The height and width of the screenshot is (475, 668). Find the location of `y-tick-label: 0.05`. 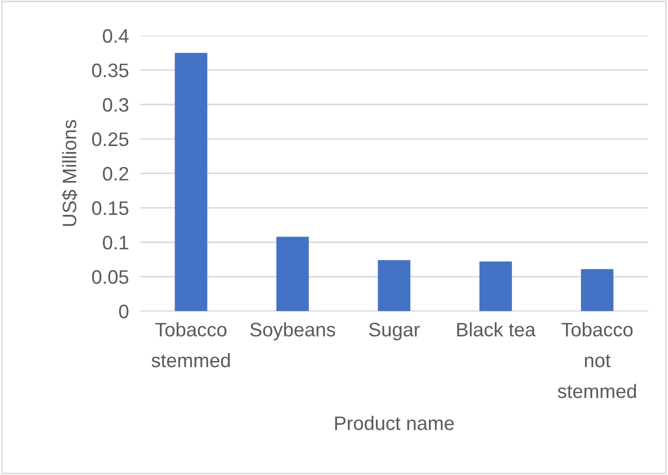

y-tick-label: 0.05 is located at coordinates (110, 277).